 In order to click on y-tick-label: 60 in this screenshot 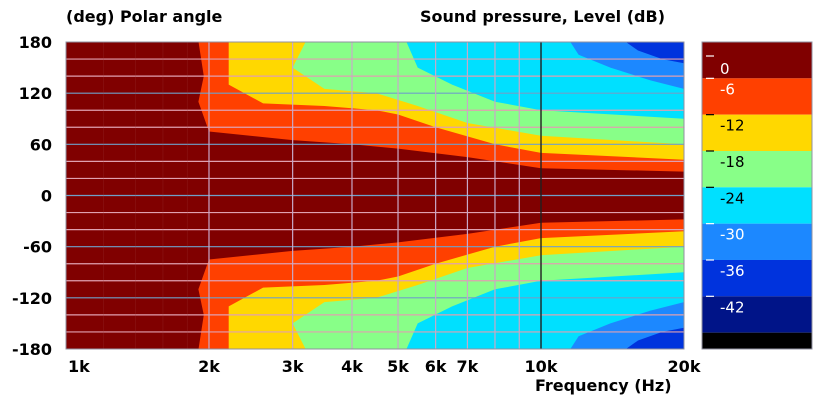, I will do `click(41, 144)`.